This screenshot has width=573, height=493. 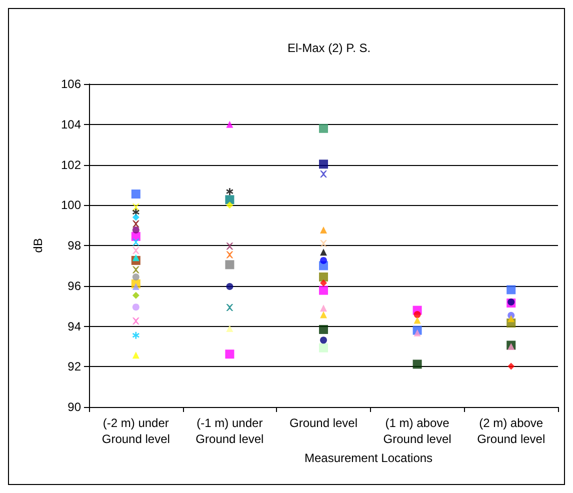 I want to click on x-tick-label: (1 m) above Ground level, so click(x=417, y=431).